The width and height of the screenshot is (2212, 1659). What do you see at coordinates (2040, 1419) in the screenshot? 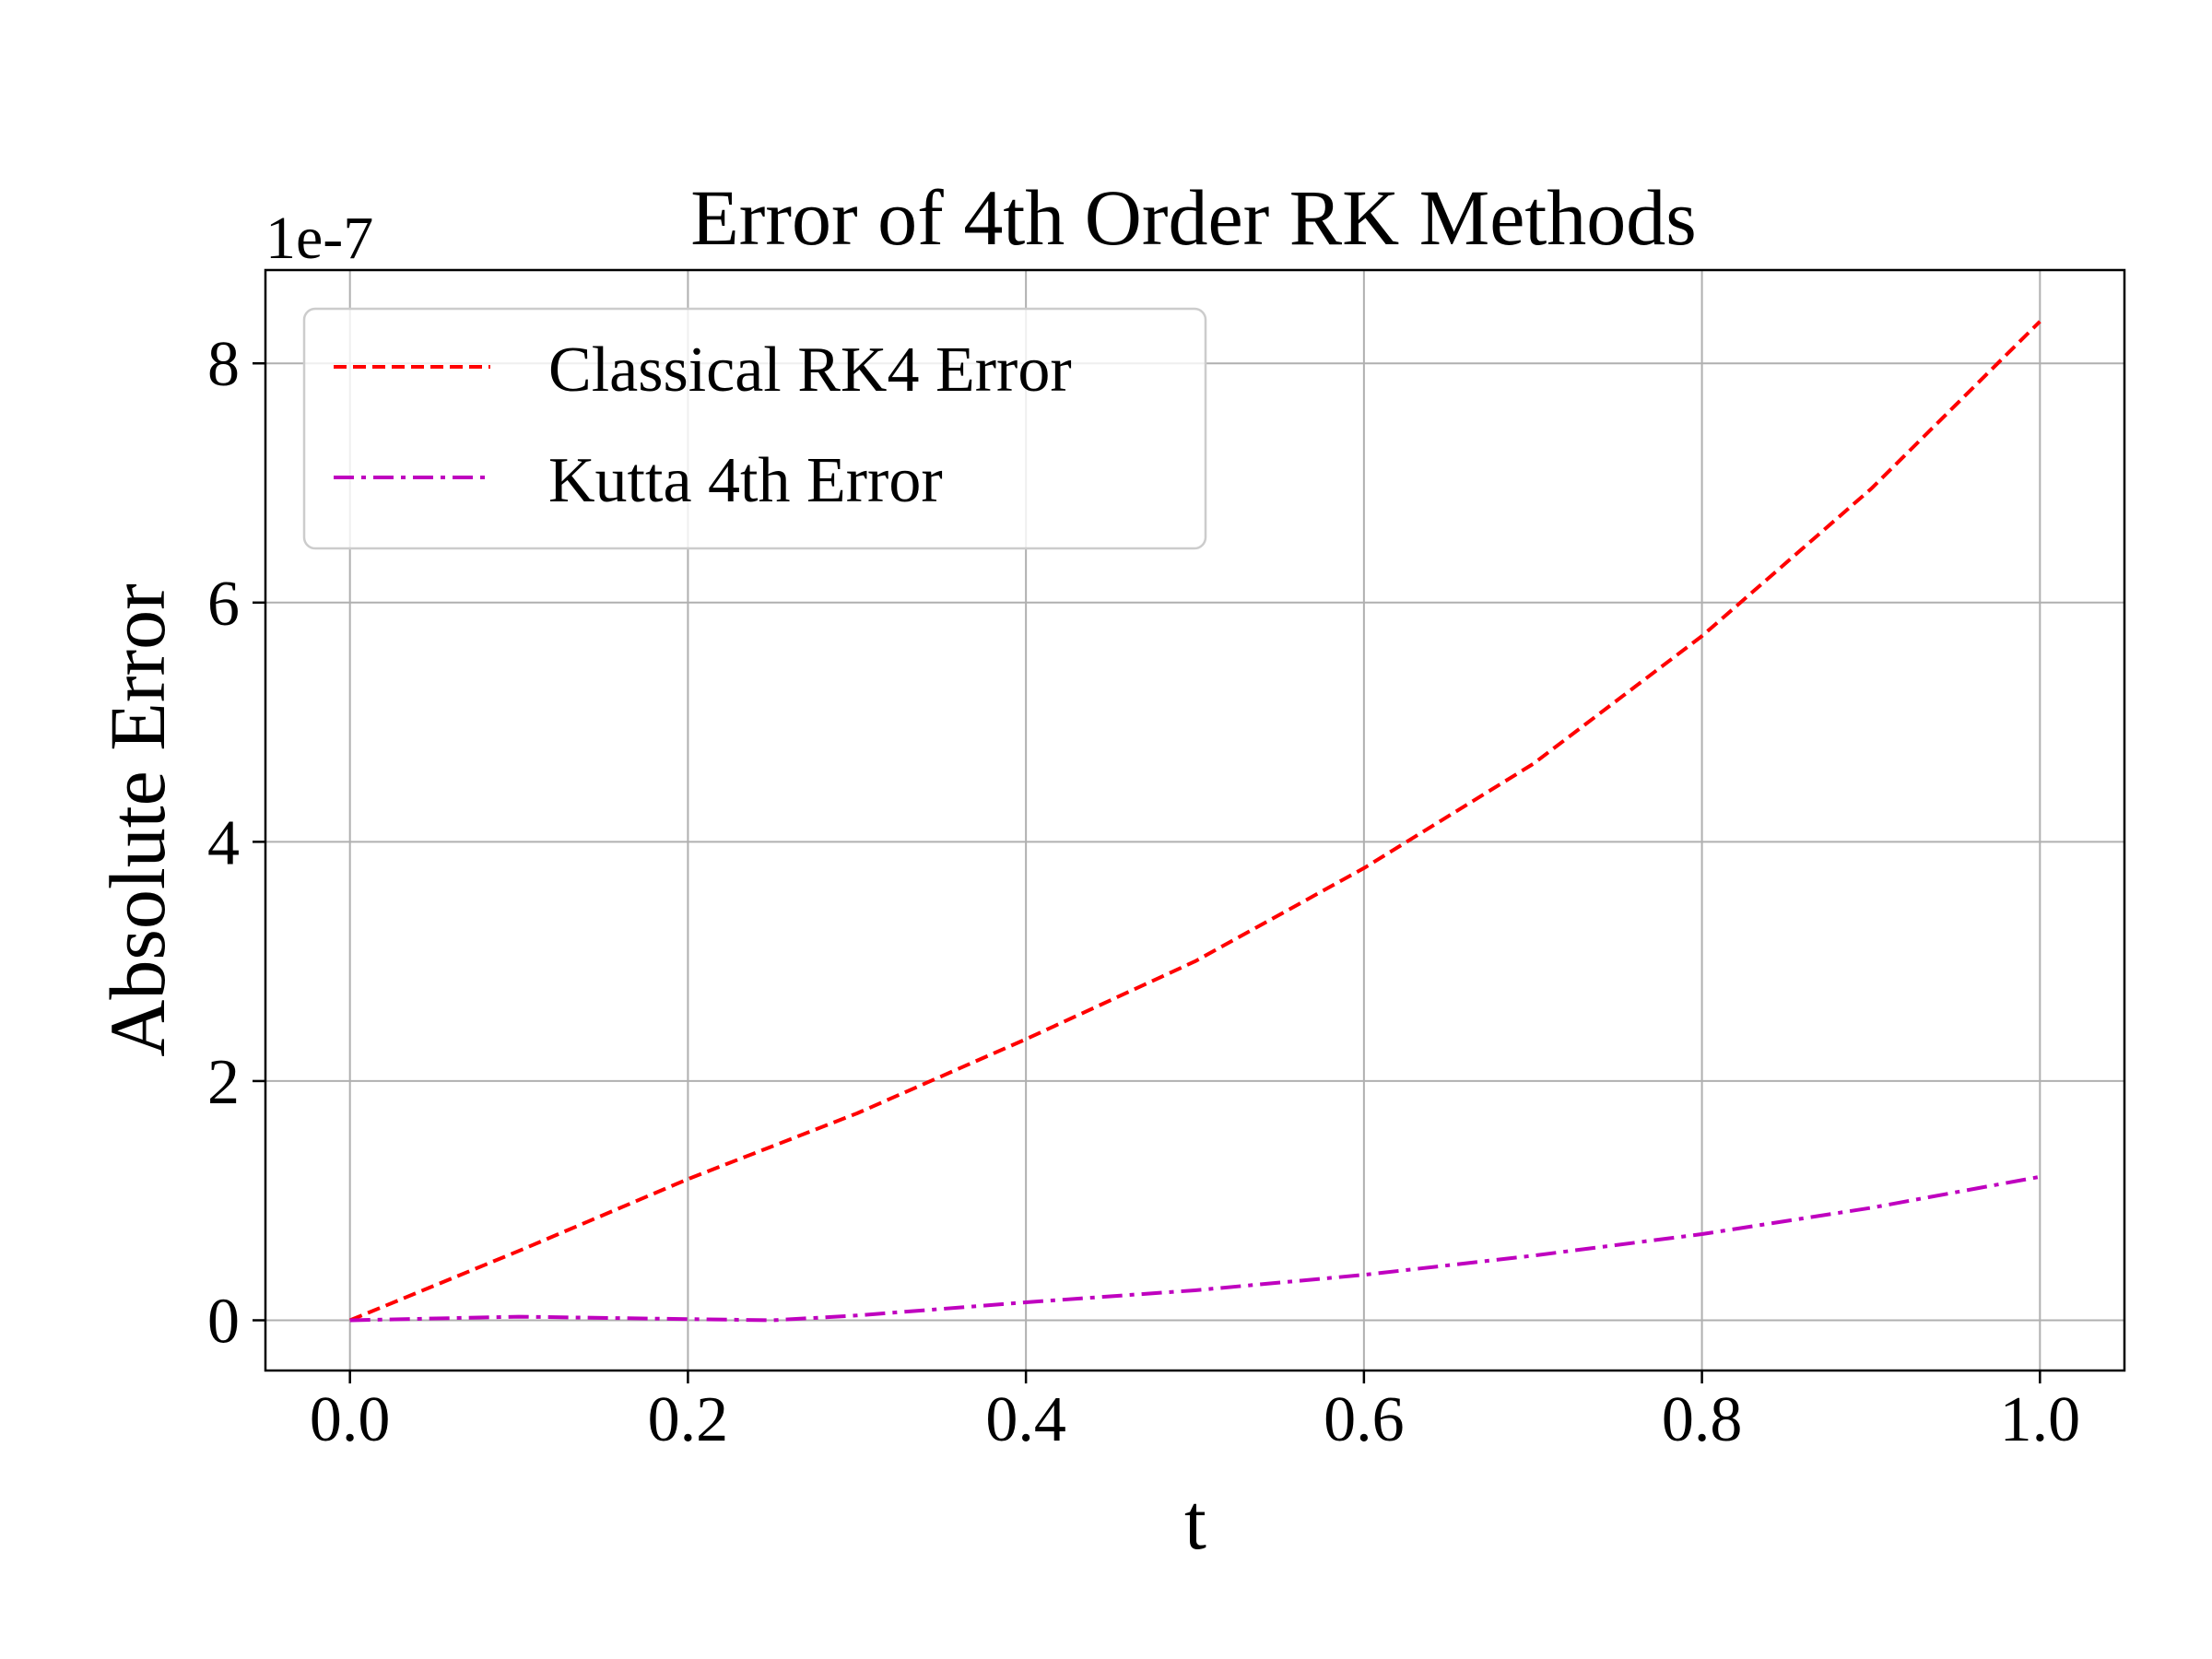
I see `x-tick-label: 1.0` at bounding box center [2040, 1419].